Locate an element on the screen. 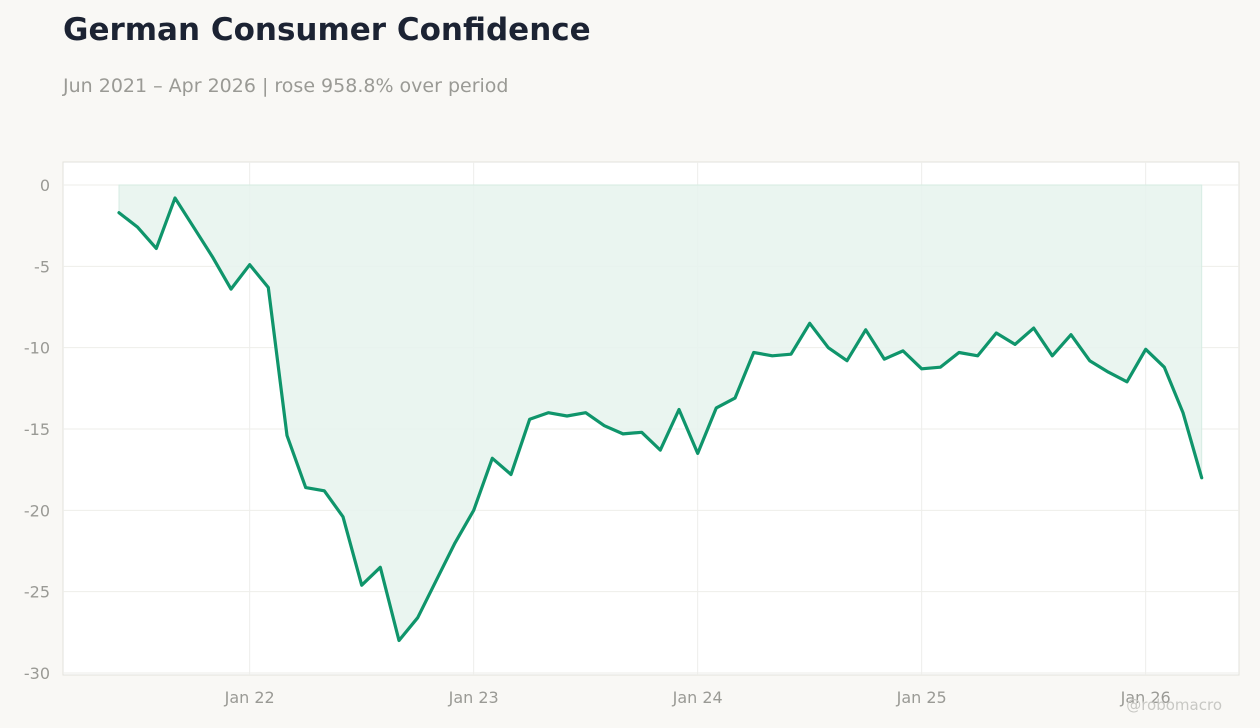 The height and width of the screenshot is (728, 1260). y-tick-label: -10 is located at coordinates (37, 348).